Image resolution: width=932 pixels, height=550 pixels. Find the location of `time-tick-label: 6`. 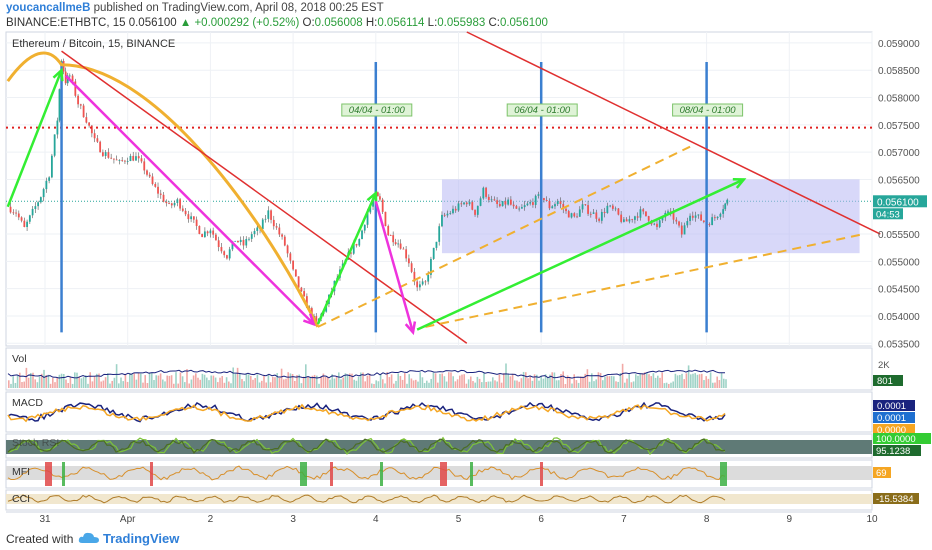

time-tick-label: 6 is located at coordinates (541, 519).